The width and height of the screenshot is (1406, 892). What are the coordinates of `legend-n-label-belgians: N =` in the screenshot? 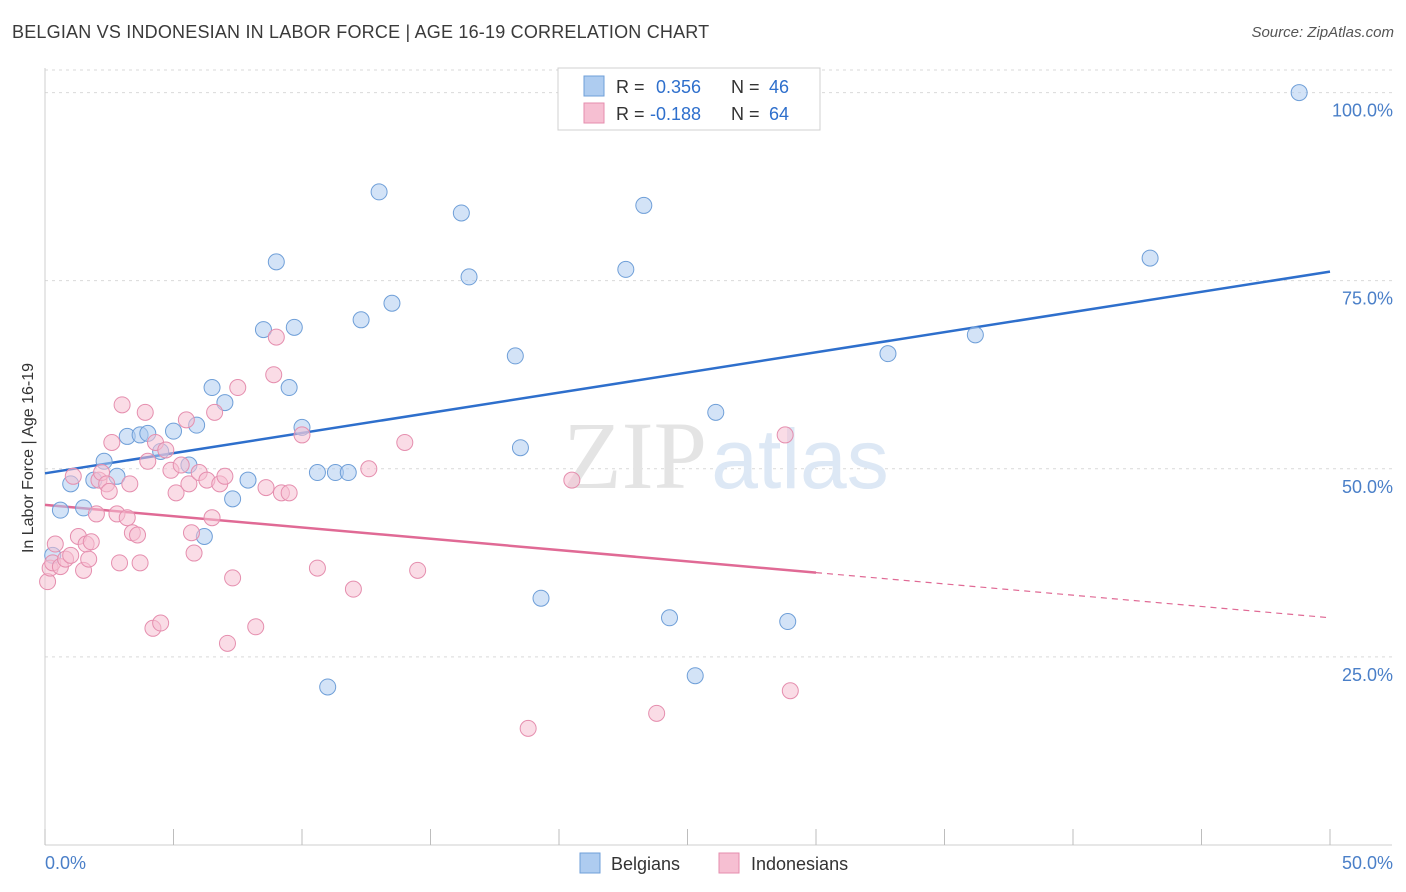 It's located at (745, 87).